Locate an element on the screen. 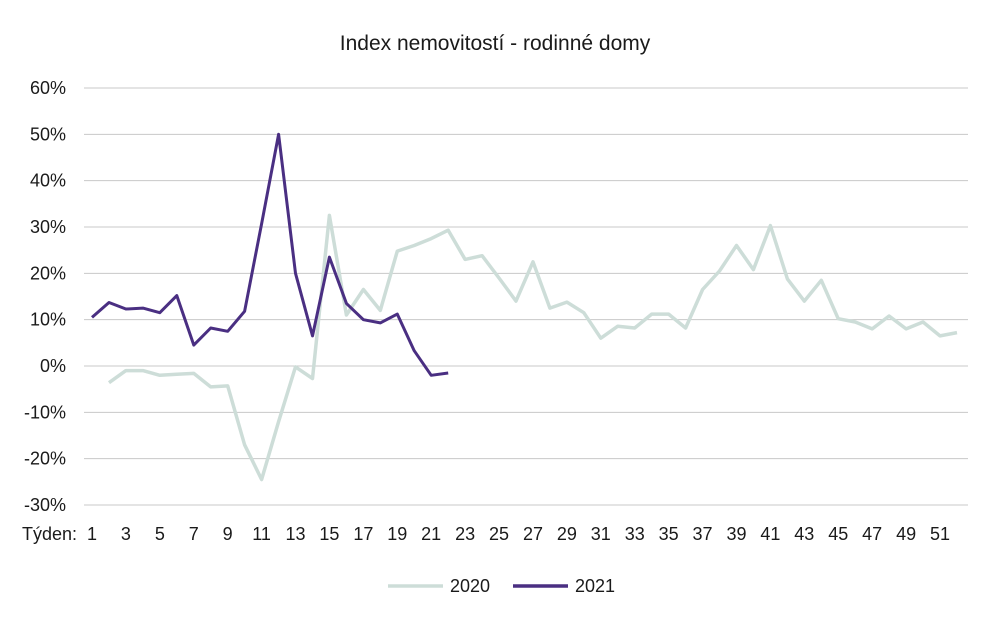  x-tick-label: 13 is located at coordinates (296, 534).